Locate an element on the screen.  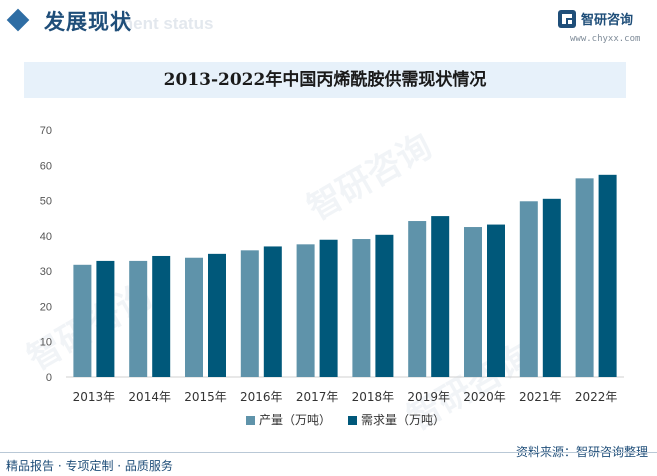
legend-label: 产量（万吨） is located at coordinates (295, 420).